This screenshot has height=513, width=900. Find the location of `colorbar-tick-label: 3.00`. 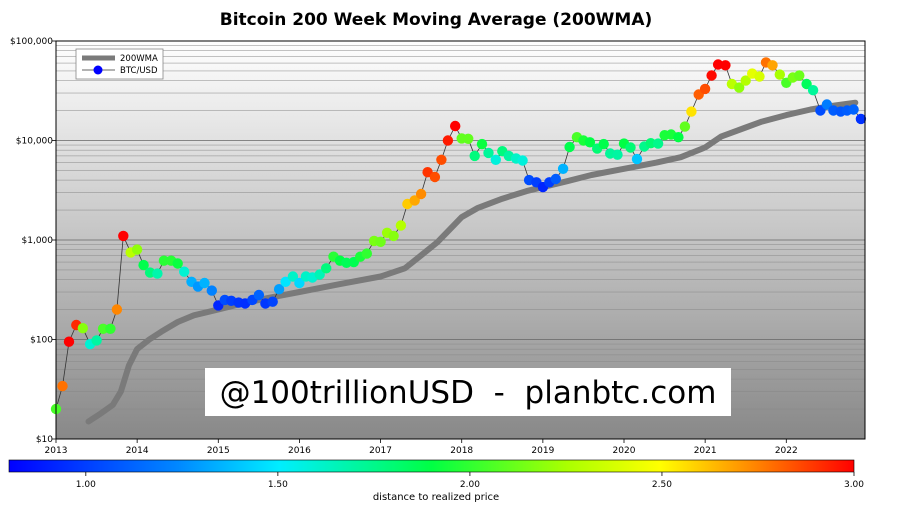

colorbar-tick-label: 3.00 is located at coordinates (854, 485).